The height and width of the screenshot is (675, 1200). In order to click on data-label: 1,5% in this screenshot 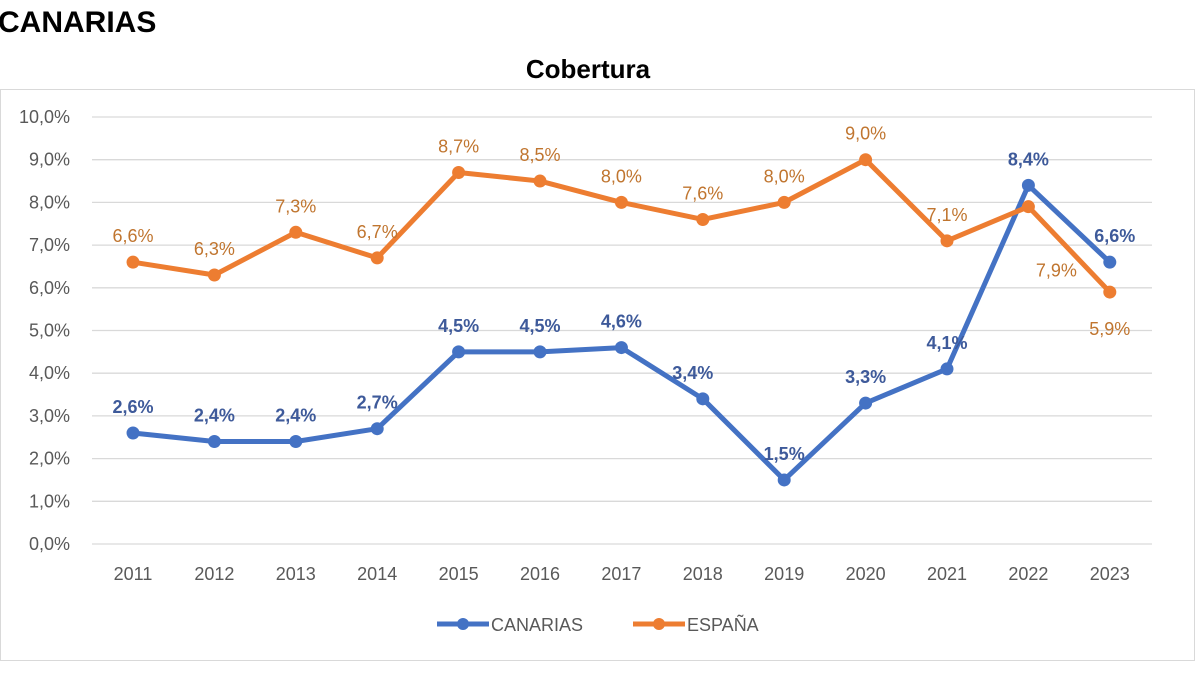, I will do `click(784, 454)`.